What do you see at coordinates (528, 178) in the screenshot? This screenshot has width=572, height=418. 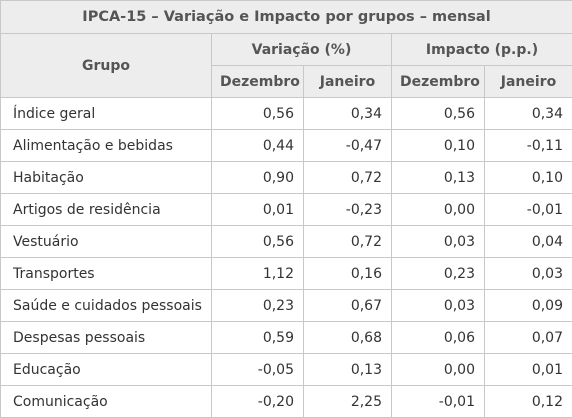 I see `cell-impacto-janeiro: 0,10` at bounding box center [528, 178].